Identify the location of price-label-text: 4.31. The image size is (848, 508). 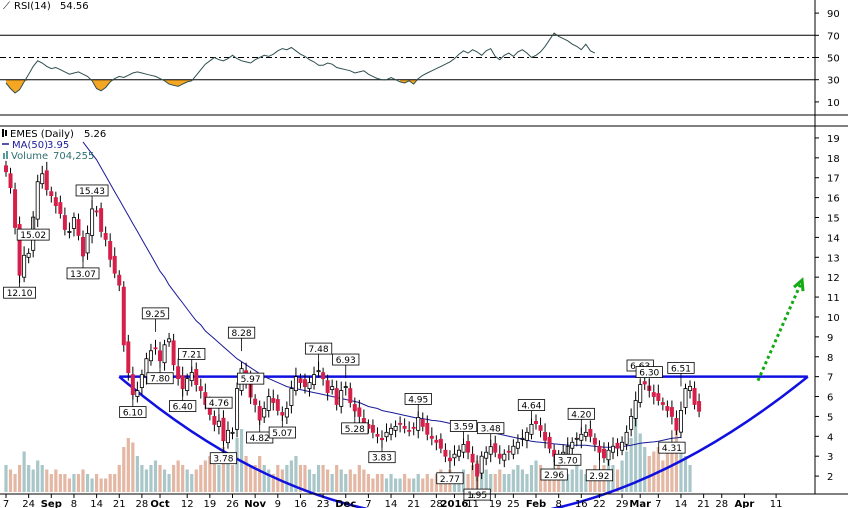
(672, 449).